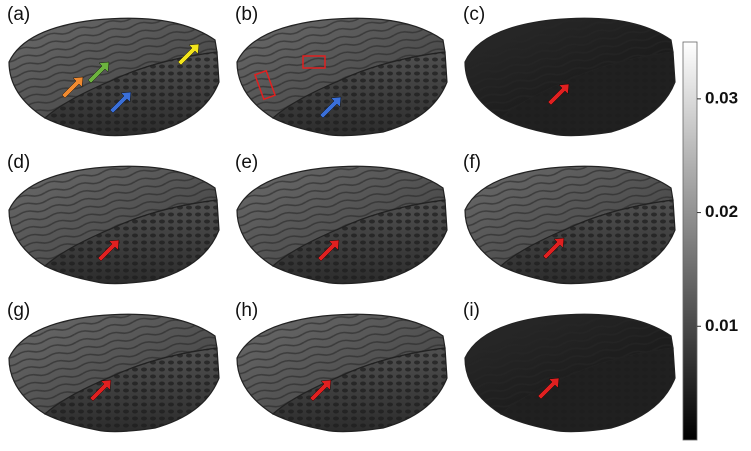 The image size is (751, 451). I want to click on panel: (b), so click(341, 70).